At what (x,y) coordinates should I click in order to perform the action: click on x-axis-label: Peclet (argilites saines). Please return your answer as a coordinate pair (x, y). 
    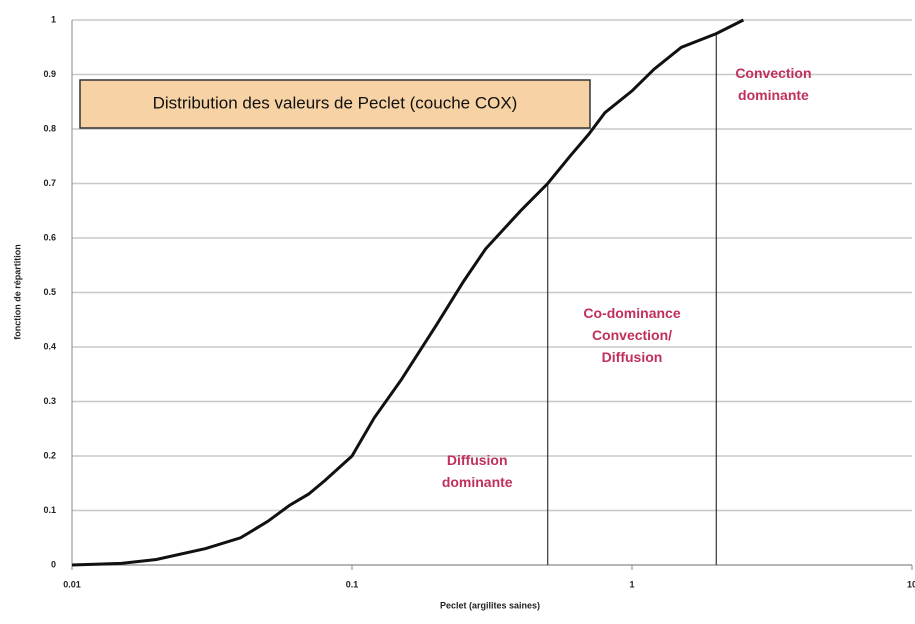
    Looking at the image, I should click on (490, 605).